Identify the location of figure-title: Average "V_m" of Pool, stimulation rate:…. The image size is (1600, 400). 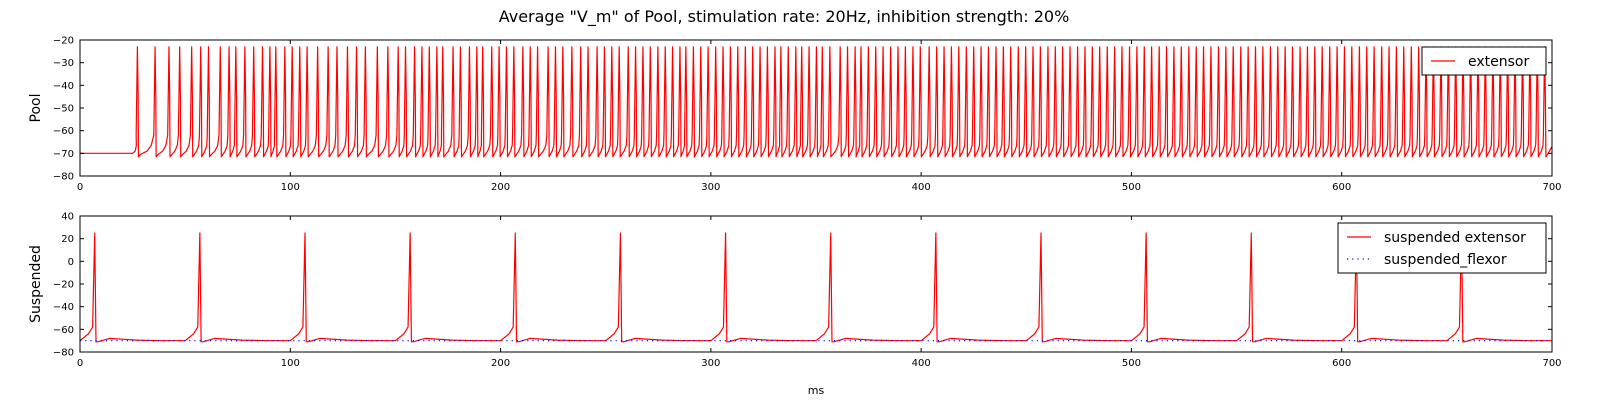
(784, 17).